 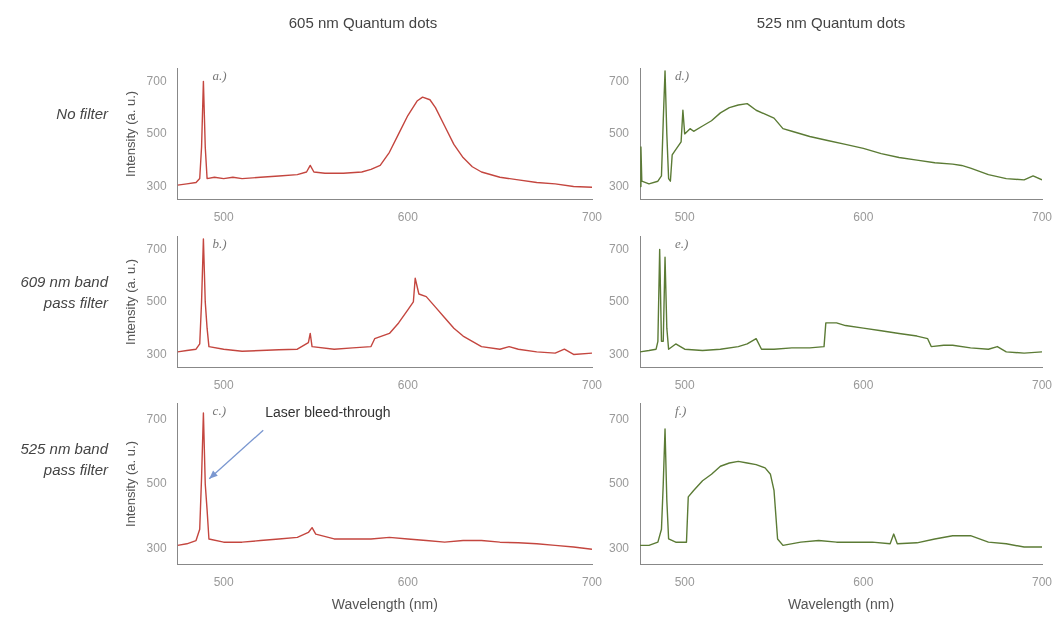 What do you see at coordinates (682, 76) in the screenshot?
I see `annotation: d.)` at bounding box center [682, 76].